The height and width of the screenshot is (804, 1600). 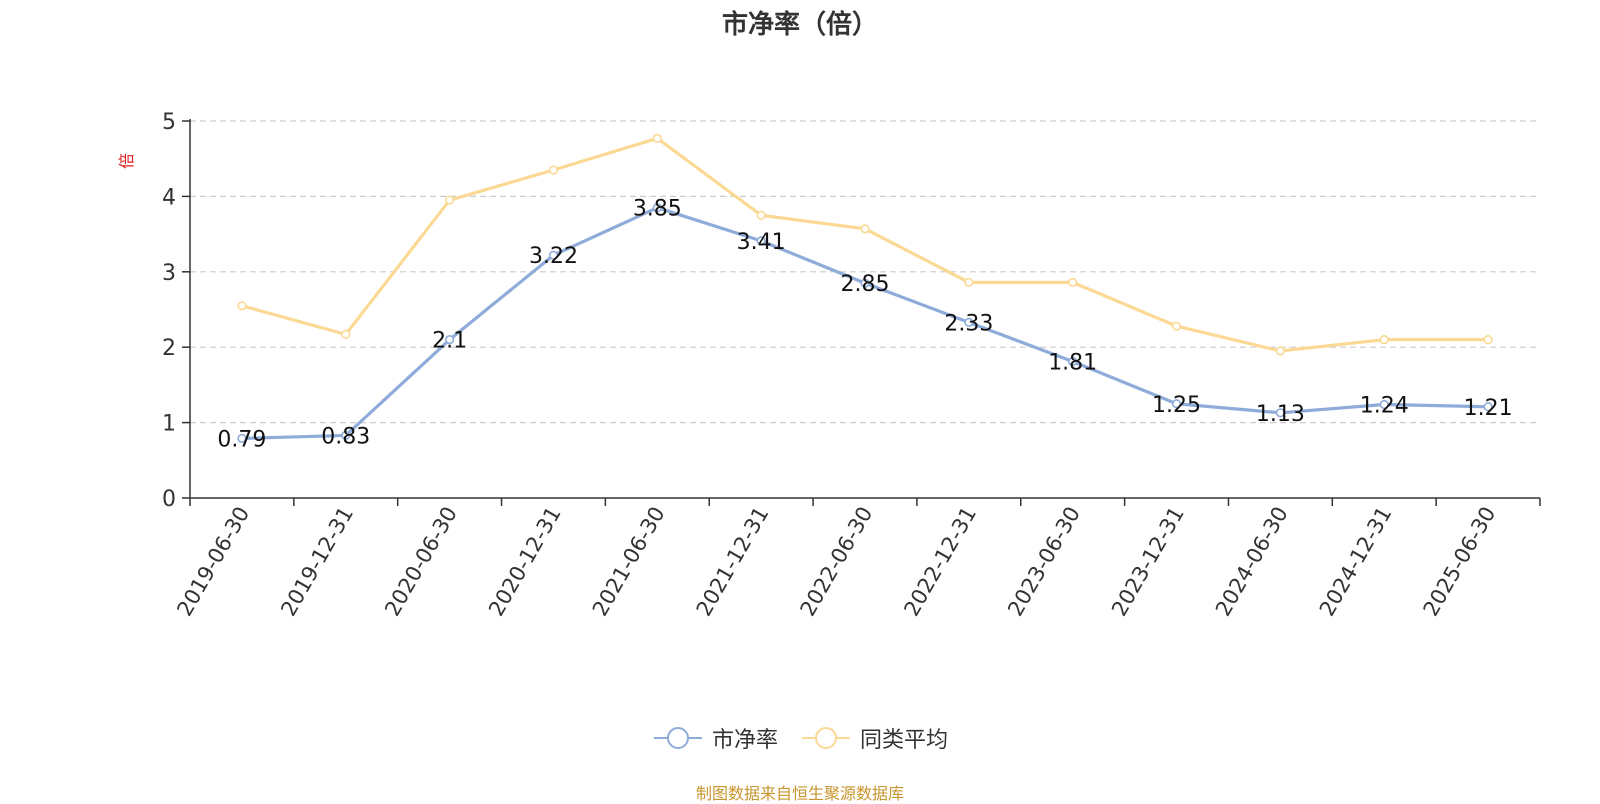 I want to click on x-tick-label: 2024-06-30, so click(x=1252, y=562).